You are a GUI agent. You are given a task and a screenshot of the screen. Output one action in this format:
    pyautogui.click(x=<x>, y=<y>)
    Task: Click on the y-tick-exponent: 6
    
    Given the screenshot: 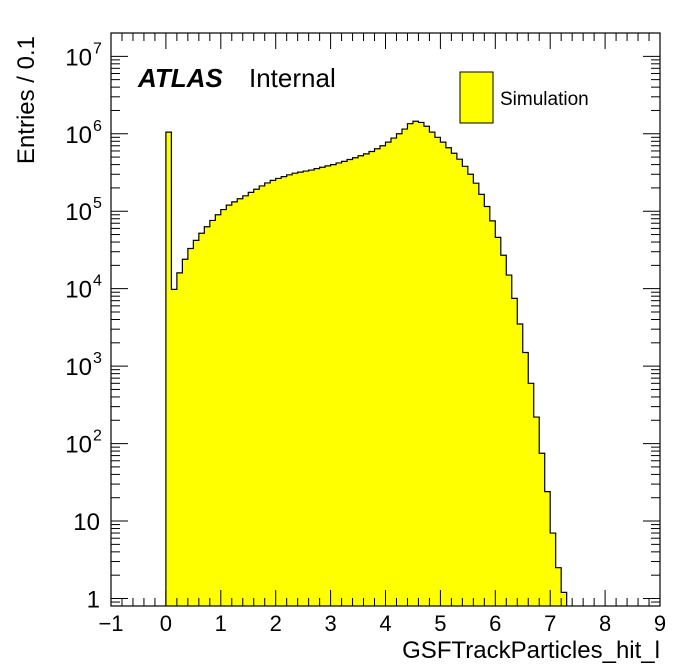 What is the action you would take?
    pyautogui.click(x=97, y=126)
    